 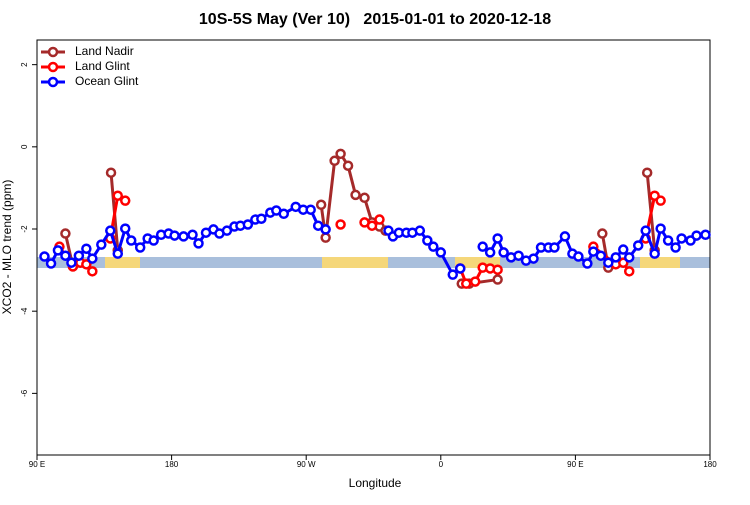 I want to click on surface-band, so click(x=373, y=262).